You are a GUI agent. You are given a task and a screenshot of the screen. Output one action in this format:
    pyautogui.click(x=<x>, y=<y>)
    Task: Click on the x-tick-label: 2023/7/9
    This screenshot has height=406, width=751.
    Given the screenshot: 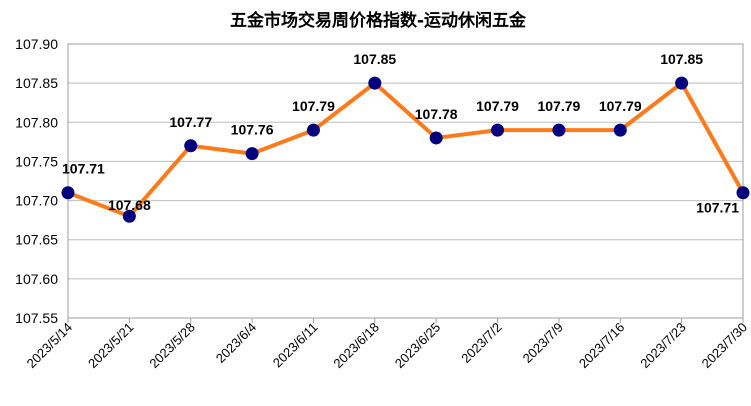 What is the action you would take?
    pyautogui.click(x=543, y=343)
    